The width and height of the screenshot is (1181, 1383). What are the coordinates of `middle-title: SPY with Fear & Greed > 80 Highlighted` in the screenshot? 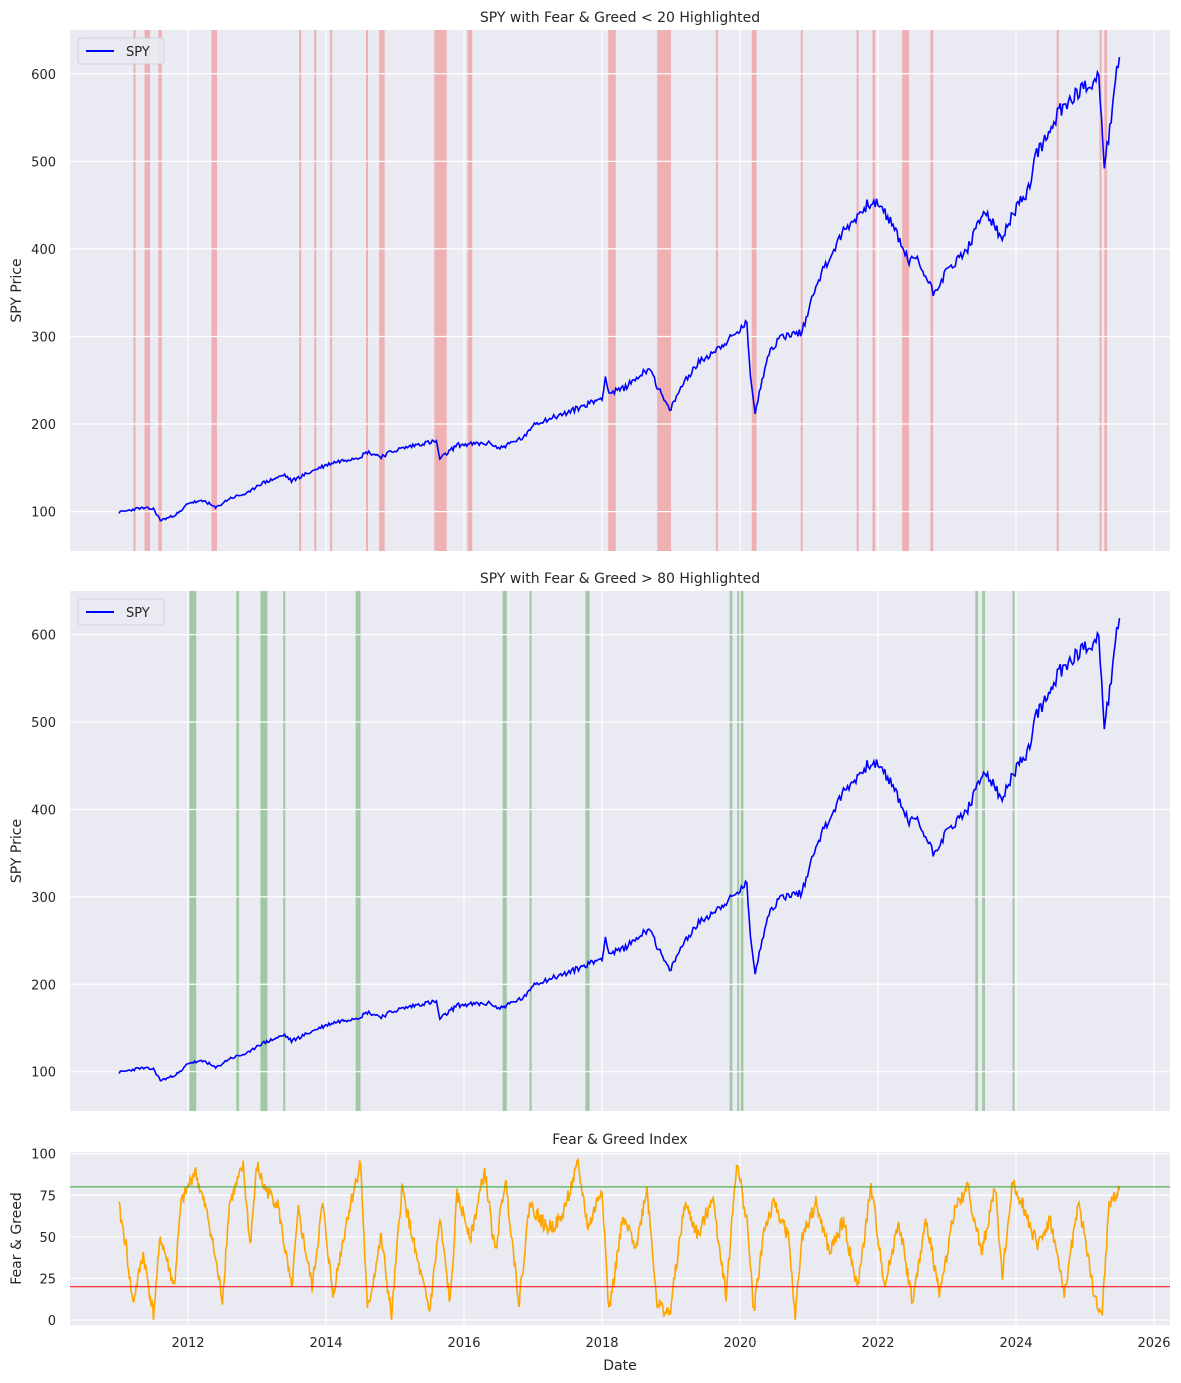 It's located at (620, 579).